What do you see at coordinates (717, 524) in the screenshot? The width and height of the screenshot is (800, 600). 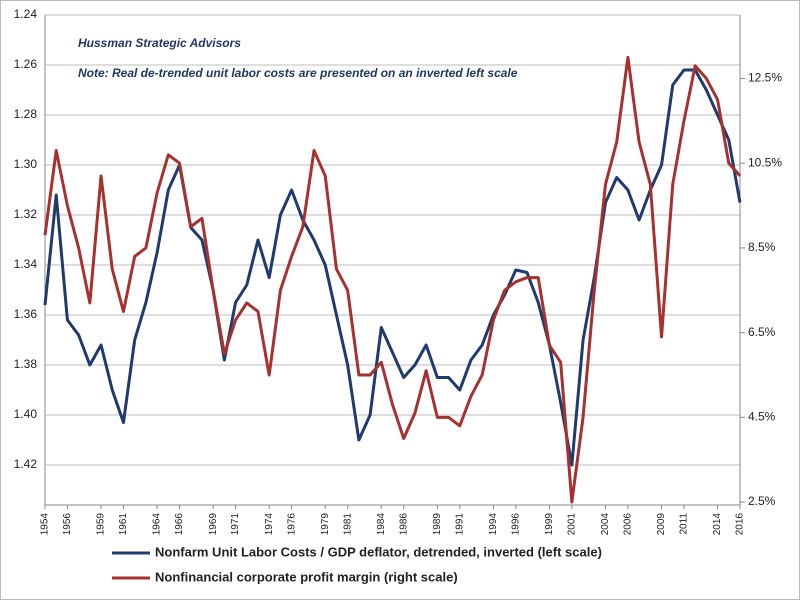 I see `x-tick-label: 2014` at bounding box center [717, 524].